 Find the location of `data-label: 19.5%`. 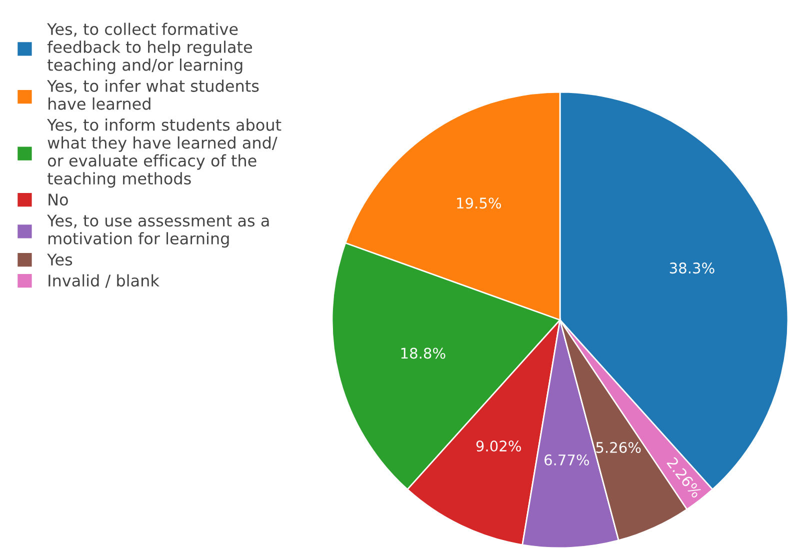

data-label: 19.5% is located at coordinates (479, 203).